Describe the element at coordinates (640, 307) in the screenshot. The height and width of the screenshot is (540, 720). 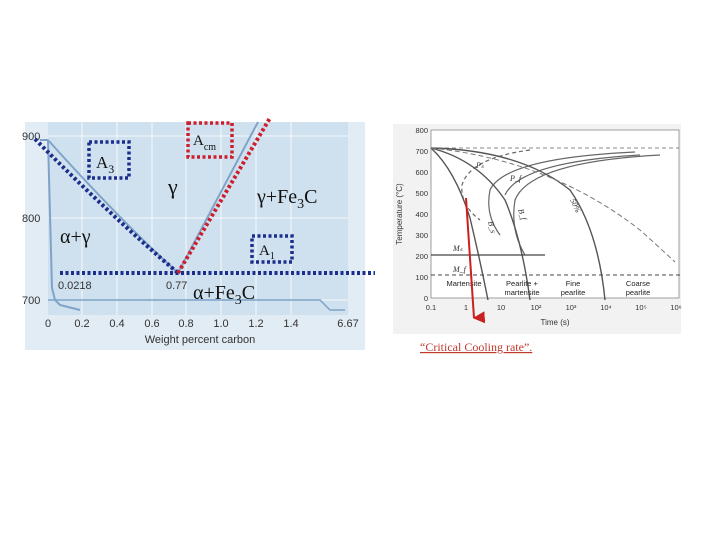
I see `x-tick: 10⁵` at that location.